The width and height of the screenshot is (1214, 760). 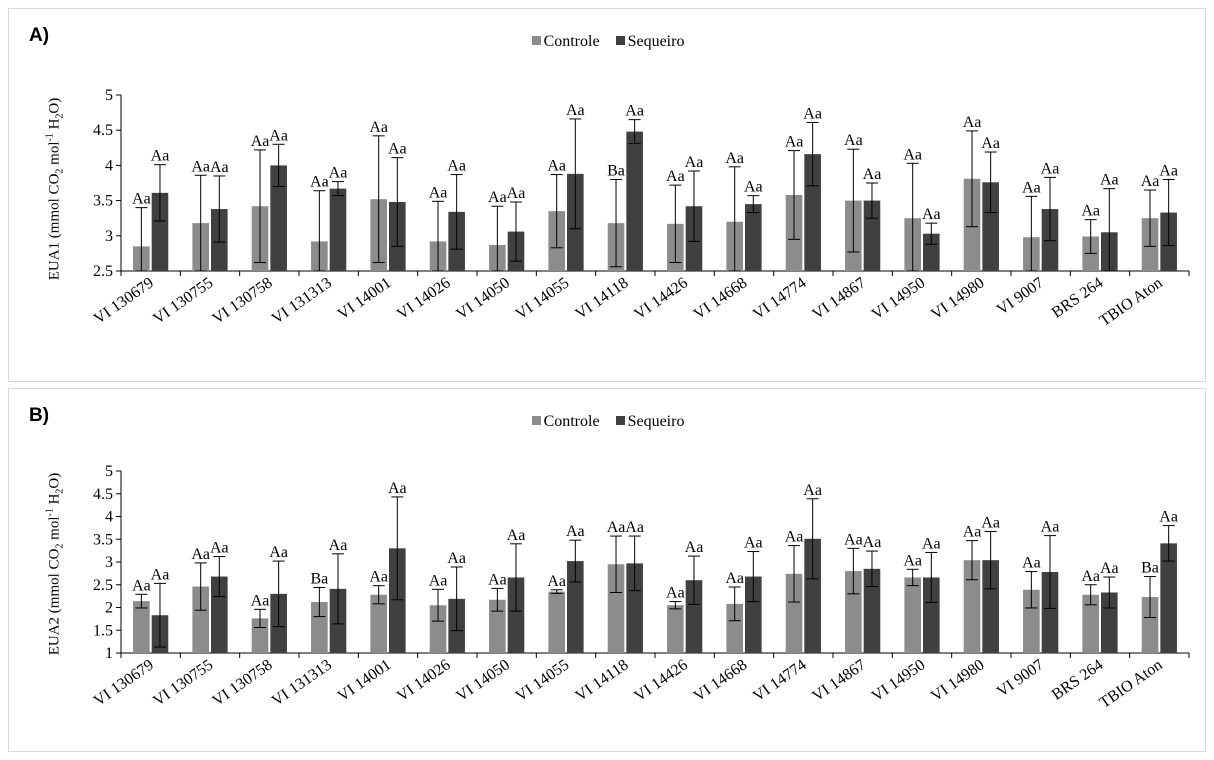 I want to click on legend-label-controle: Controle, so click(x=571, y=421).